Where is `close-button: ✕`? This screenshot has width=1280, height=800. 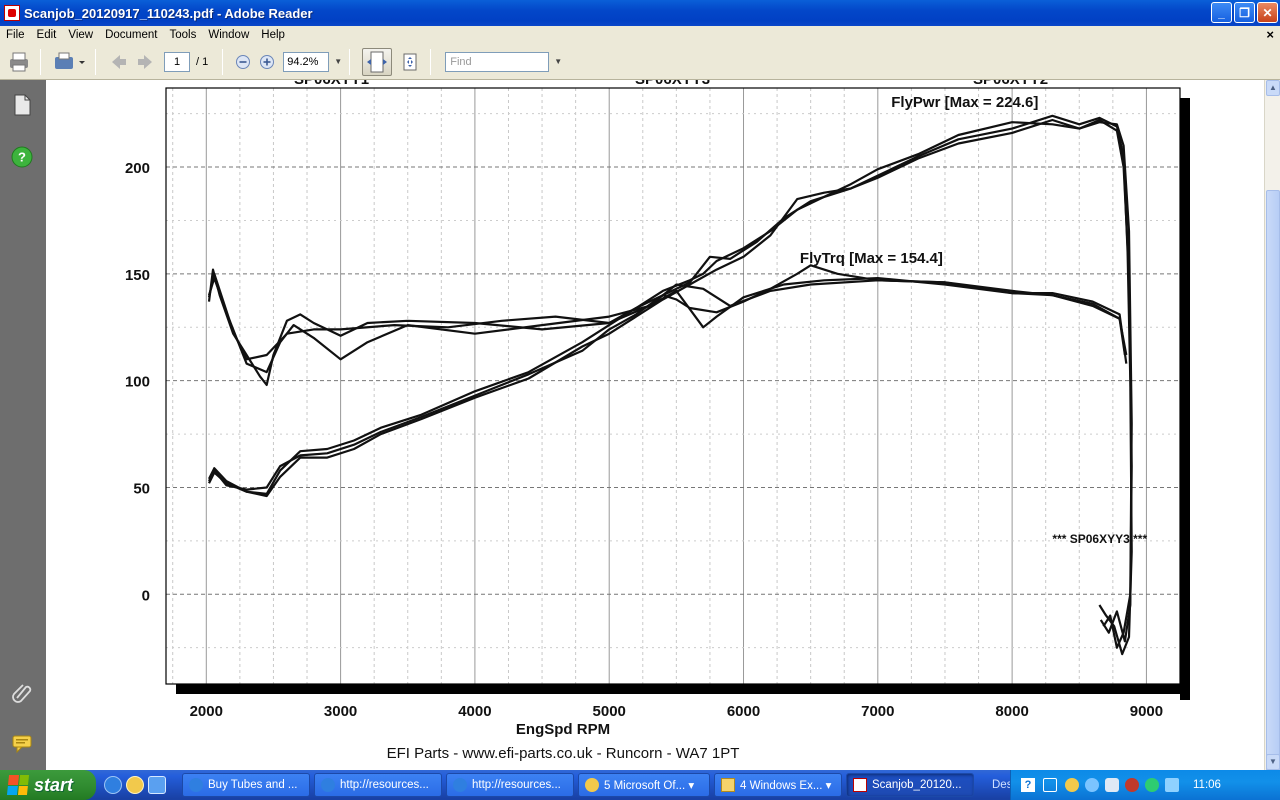 close-button: ✕ is located at coordinates (1267, 12).